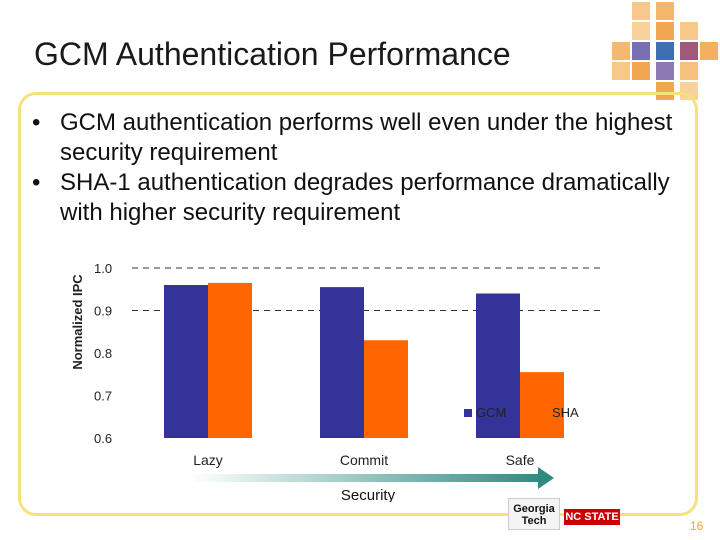 This screenshot has height=540, width=720. I want to click on y-tick-label: 0.8, so click(103, 353).